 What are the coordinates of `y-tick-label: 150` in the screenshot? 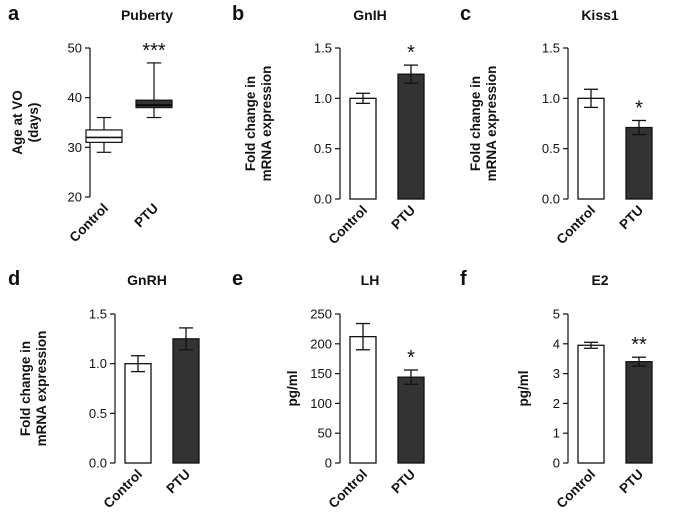 It's located at (321, 373).